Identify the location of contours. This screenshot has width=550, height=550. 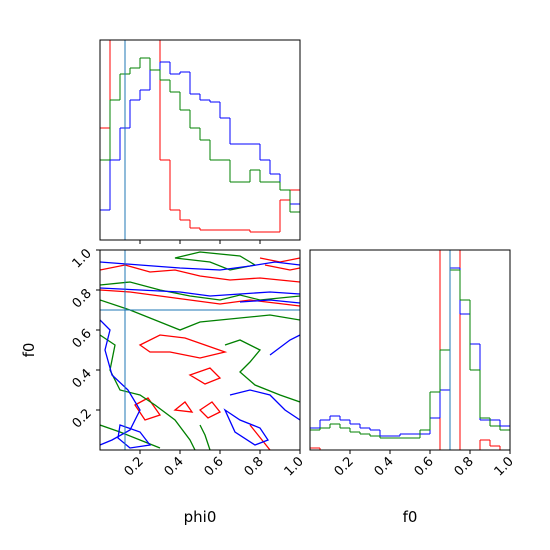
(200, 350).